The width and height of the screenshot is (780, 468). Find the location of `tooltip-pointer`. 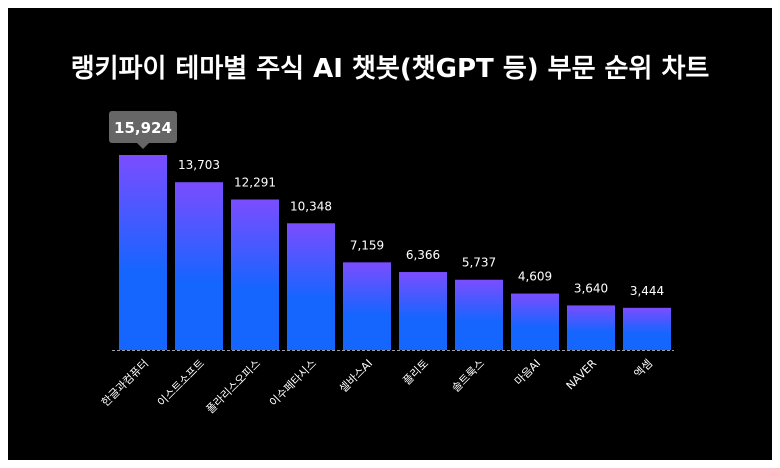

tooltip-pointer is located at coordinates (143, 146).